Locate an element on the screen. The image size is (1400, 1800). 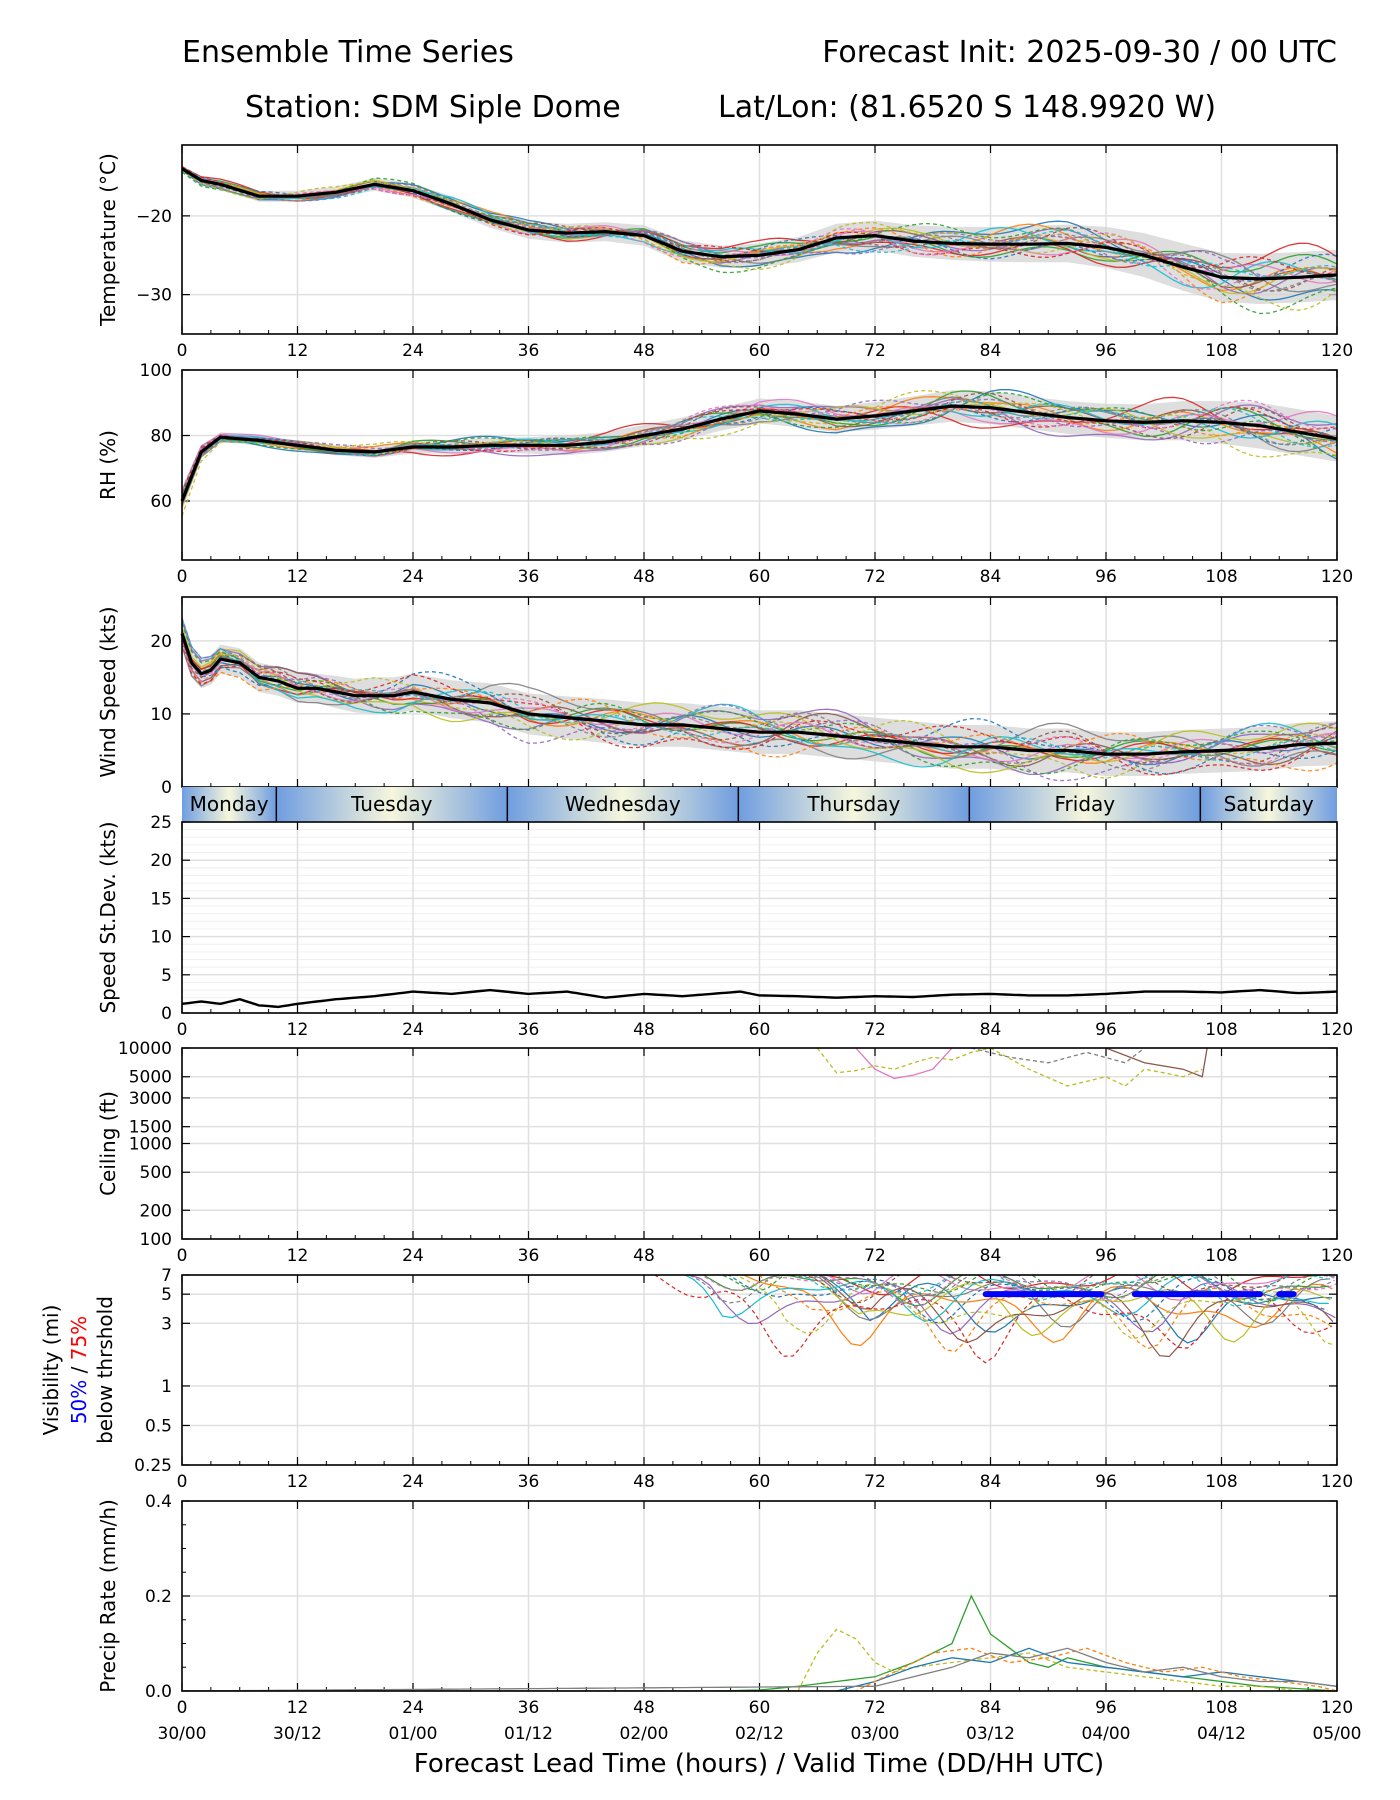
visibility-members is located at coordinates (995, 1319).